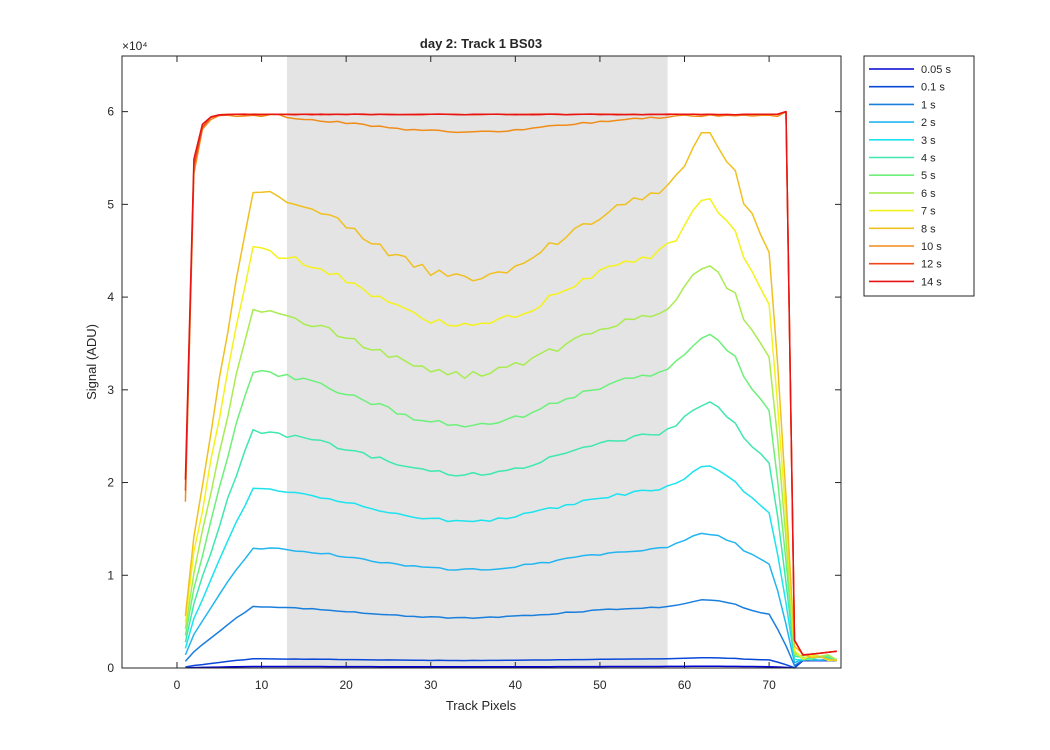 This screenshot has height=750, width=1050. I want to click on legend-label: 0.05 s, so click(936, 70).